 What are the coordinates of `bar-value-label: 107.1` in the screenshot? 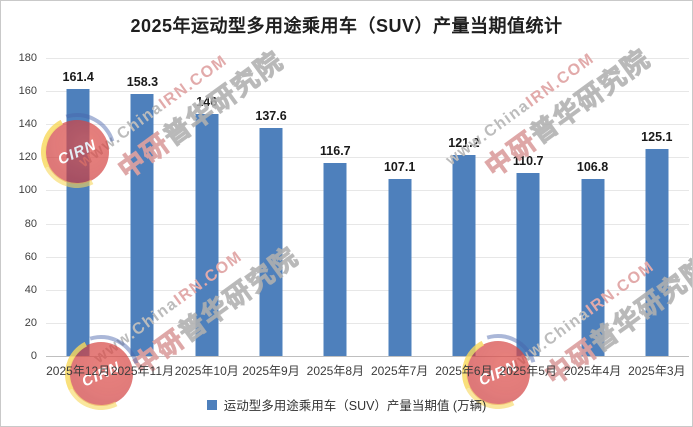 It's located at (399, 166).